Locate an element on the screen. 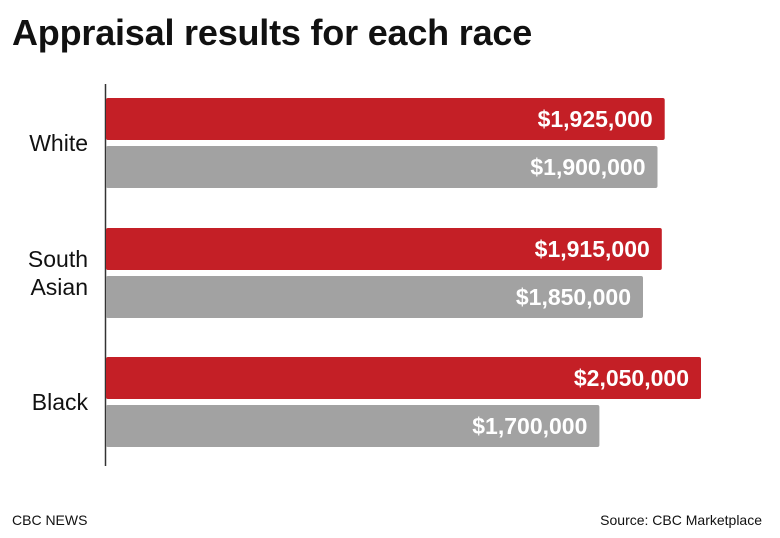 The width and height of the screenshot is (780, 538). bar-value-label: $2,050,000 is located at coordinates (631, 378).